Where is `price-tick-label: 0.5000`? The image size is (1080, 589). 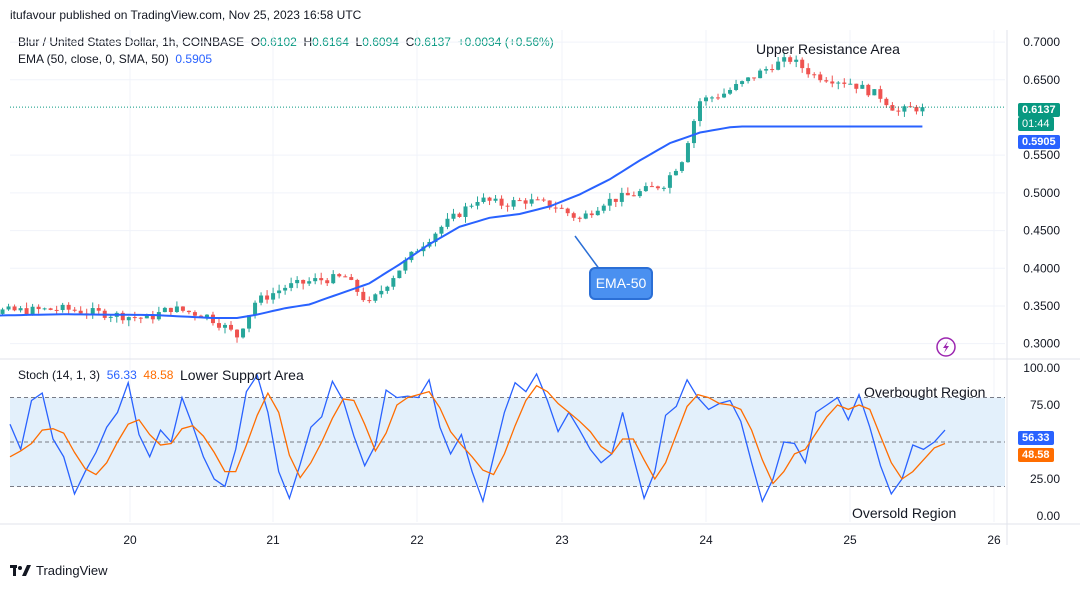 price-tick-label: 0.5000 is located at coordinates (1041, 193).